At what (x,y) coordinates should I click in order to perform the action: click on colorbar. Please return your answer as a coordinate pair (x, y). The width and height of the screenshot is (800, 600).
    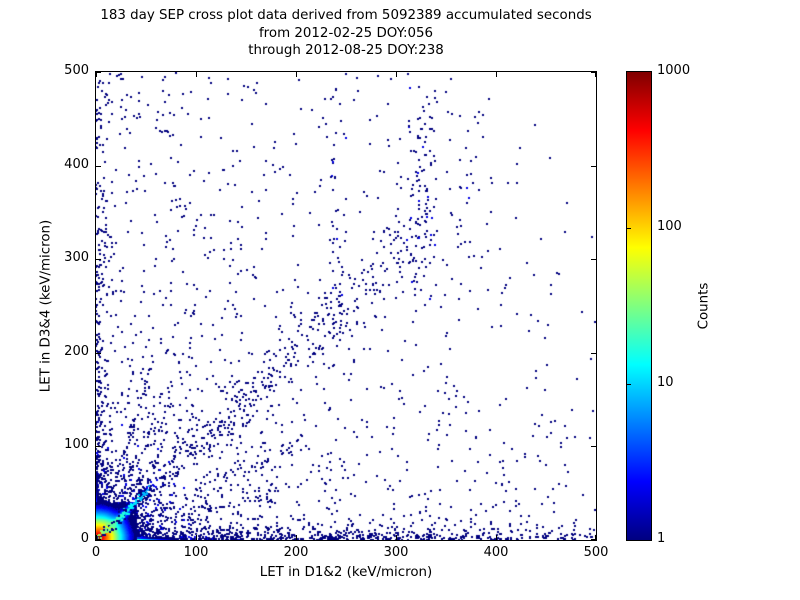
    Looking at the image, I should click on (639, 306).